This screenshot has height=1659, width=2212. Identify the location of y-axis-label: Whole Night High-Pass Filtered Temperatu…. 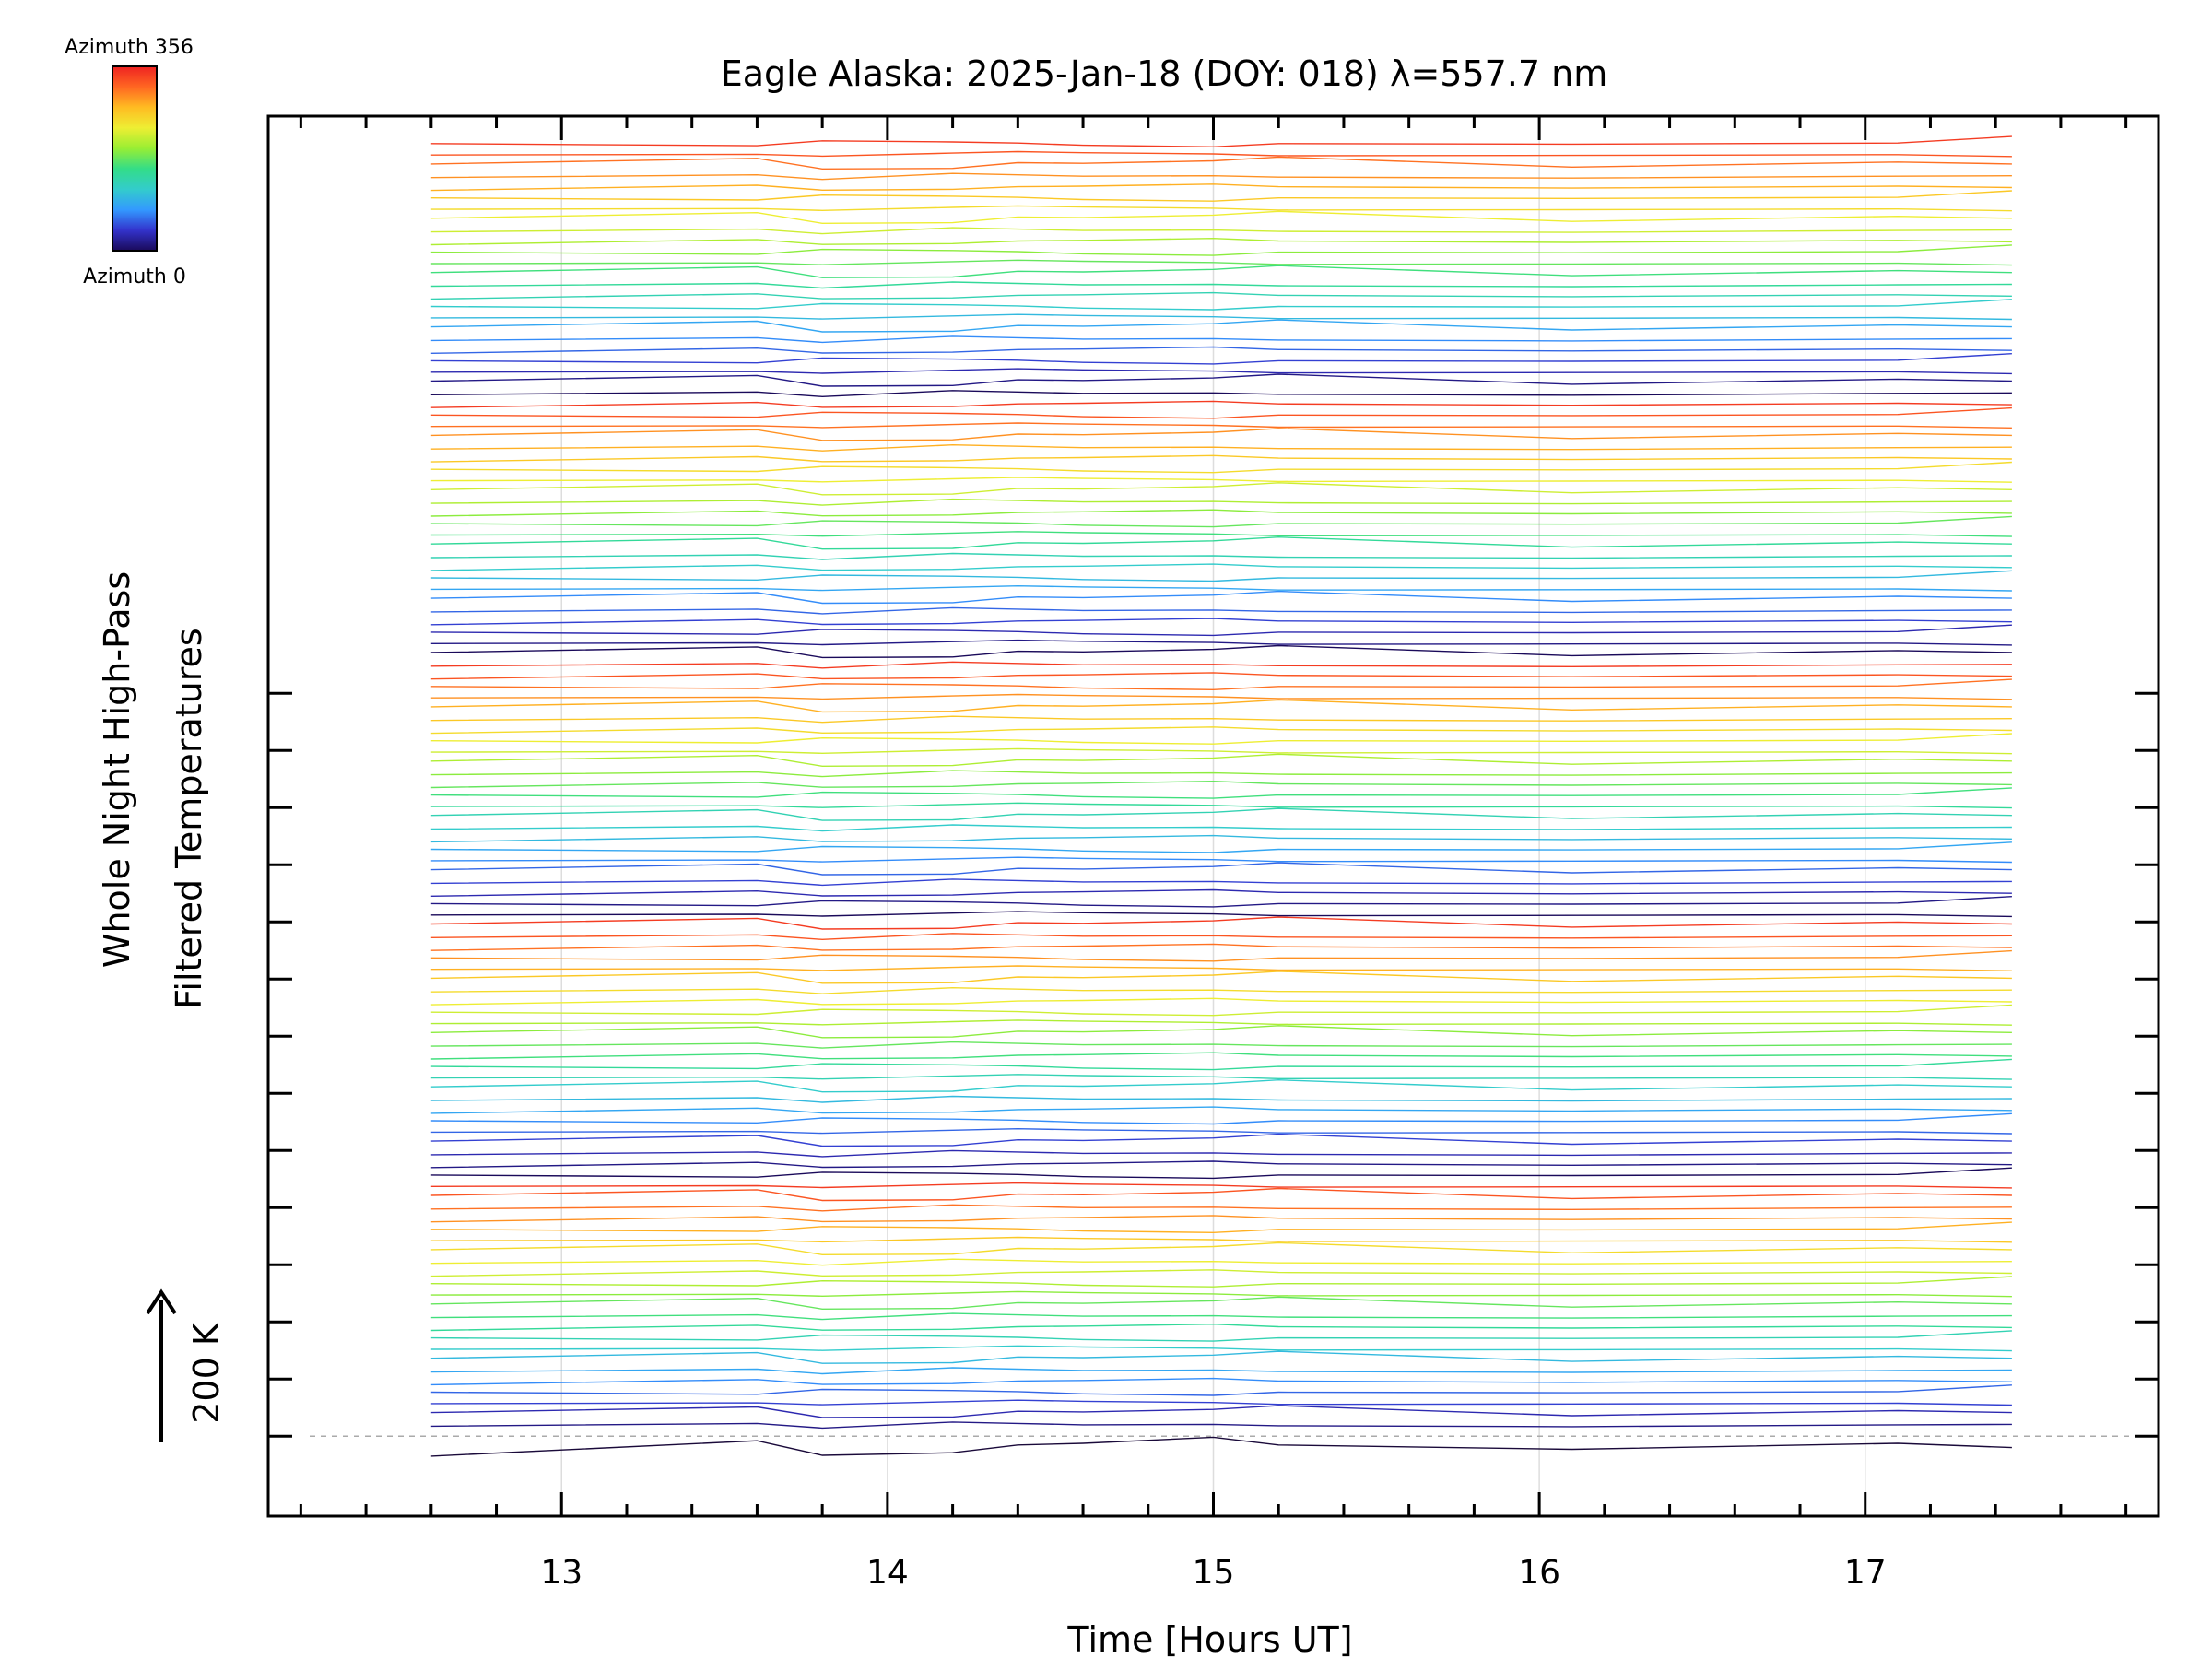
(153, 790).